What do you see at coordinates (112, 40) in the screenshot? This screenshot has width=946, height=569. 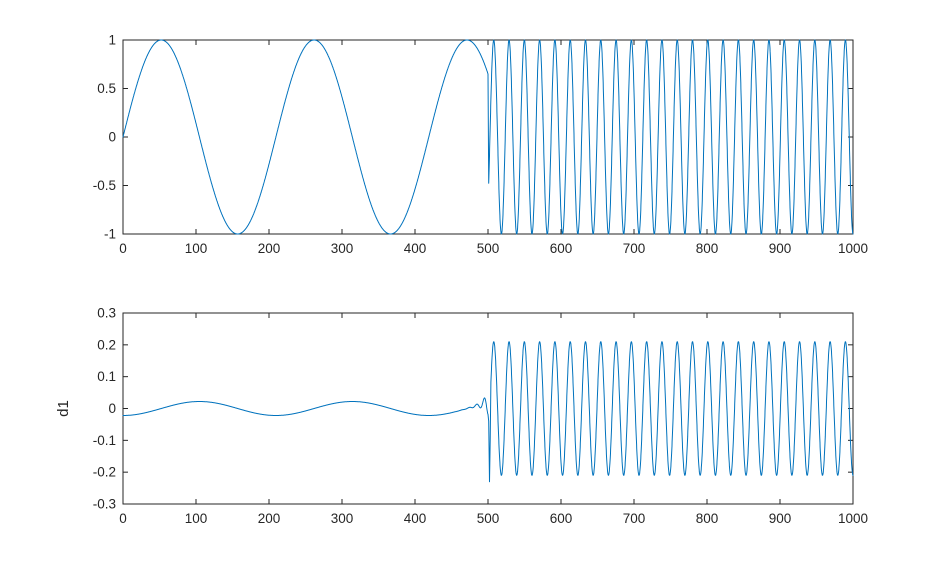 I see `y-tick-label: 1` at bounding box center [112, 40].